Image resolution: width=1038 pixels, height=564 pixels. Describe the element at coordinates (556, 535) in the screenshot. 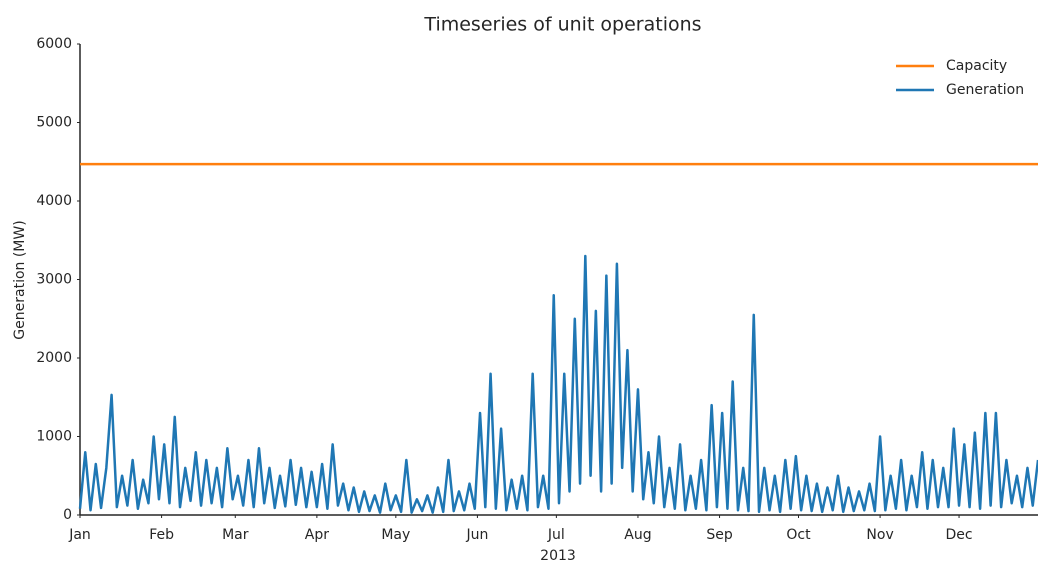

I see `x-tick-label: Jul` at that location.